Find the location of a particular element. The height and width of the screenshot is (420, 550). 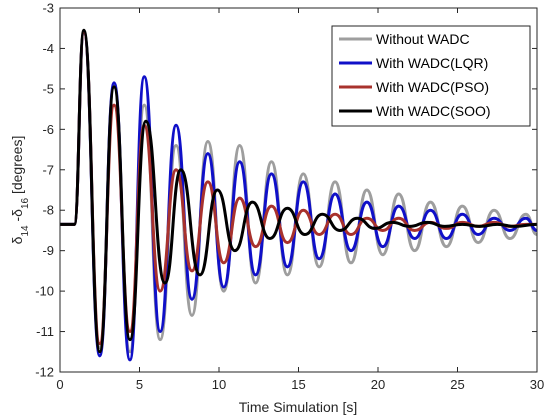

y-tick-label: -10 is located at coordinates (44, 291).